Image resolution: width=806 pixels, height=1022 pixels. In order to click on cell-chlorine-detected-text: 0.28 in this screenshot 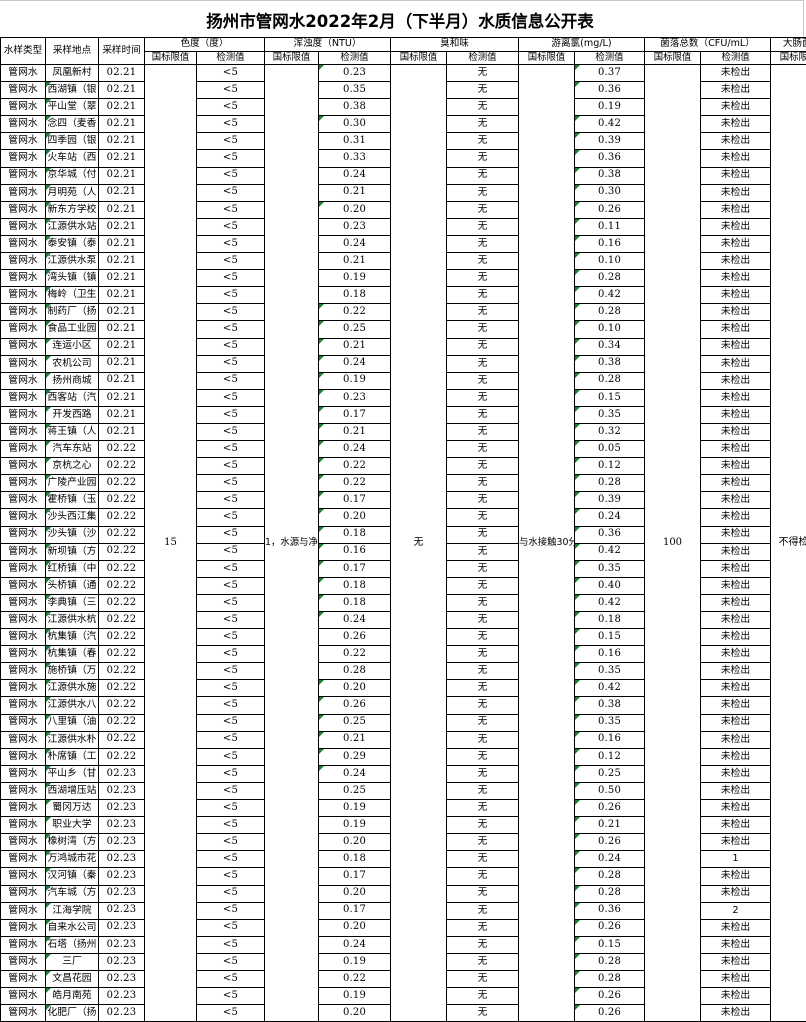, I will do `click(609, 978)`.